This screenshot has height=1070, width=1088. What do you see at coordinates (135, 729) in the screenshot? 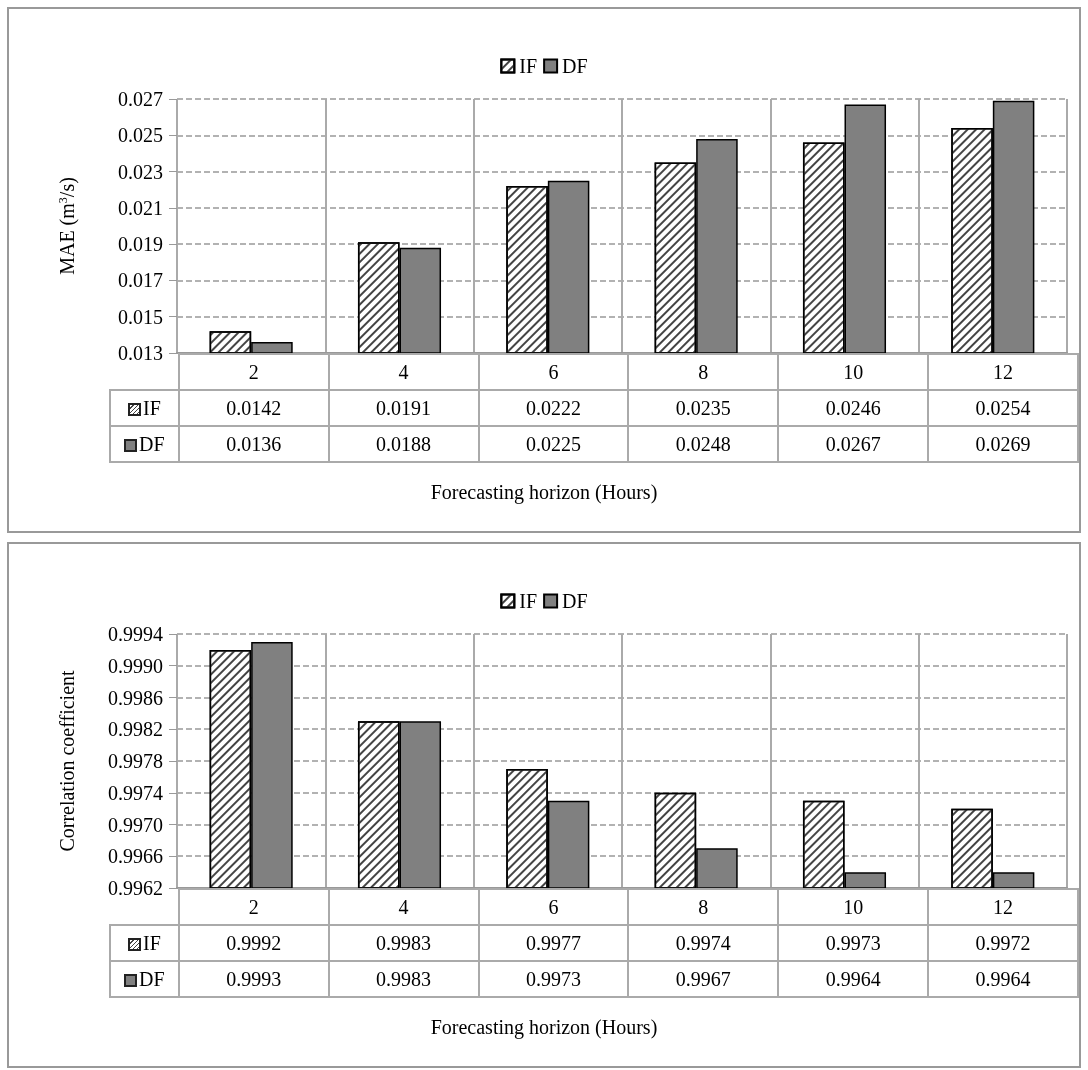
I see `y-tick-label: 0.9982` at bounding box center [135, 729].